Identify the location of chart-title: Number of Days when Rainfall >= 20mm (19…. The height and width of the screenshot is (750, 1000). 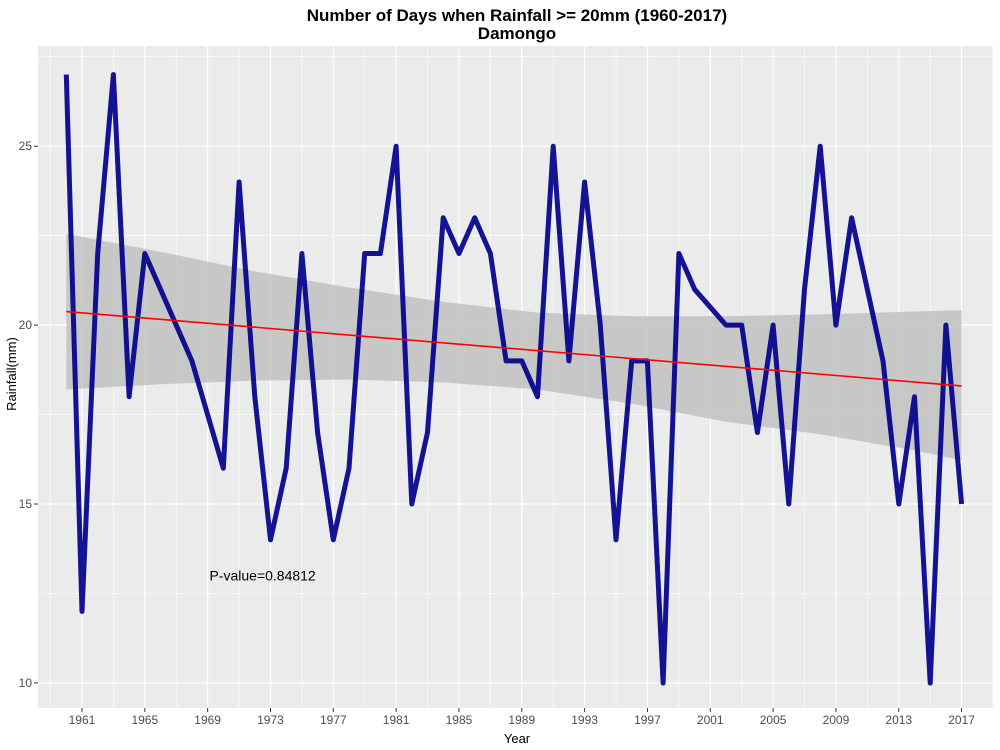
(517, 15).